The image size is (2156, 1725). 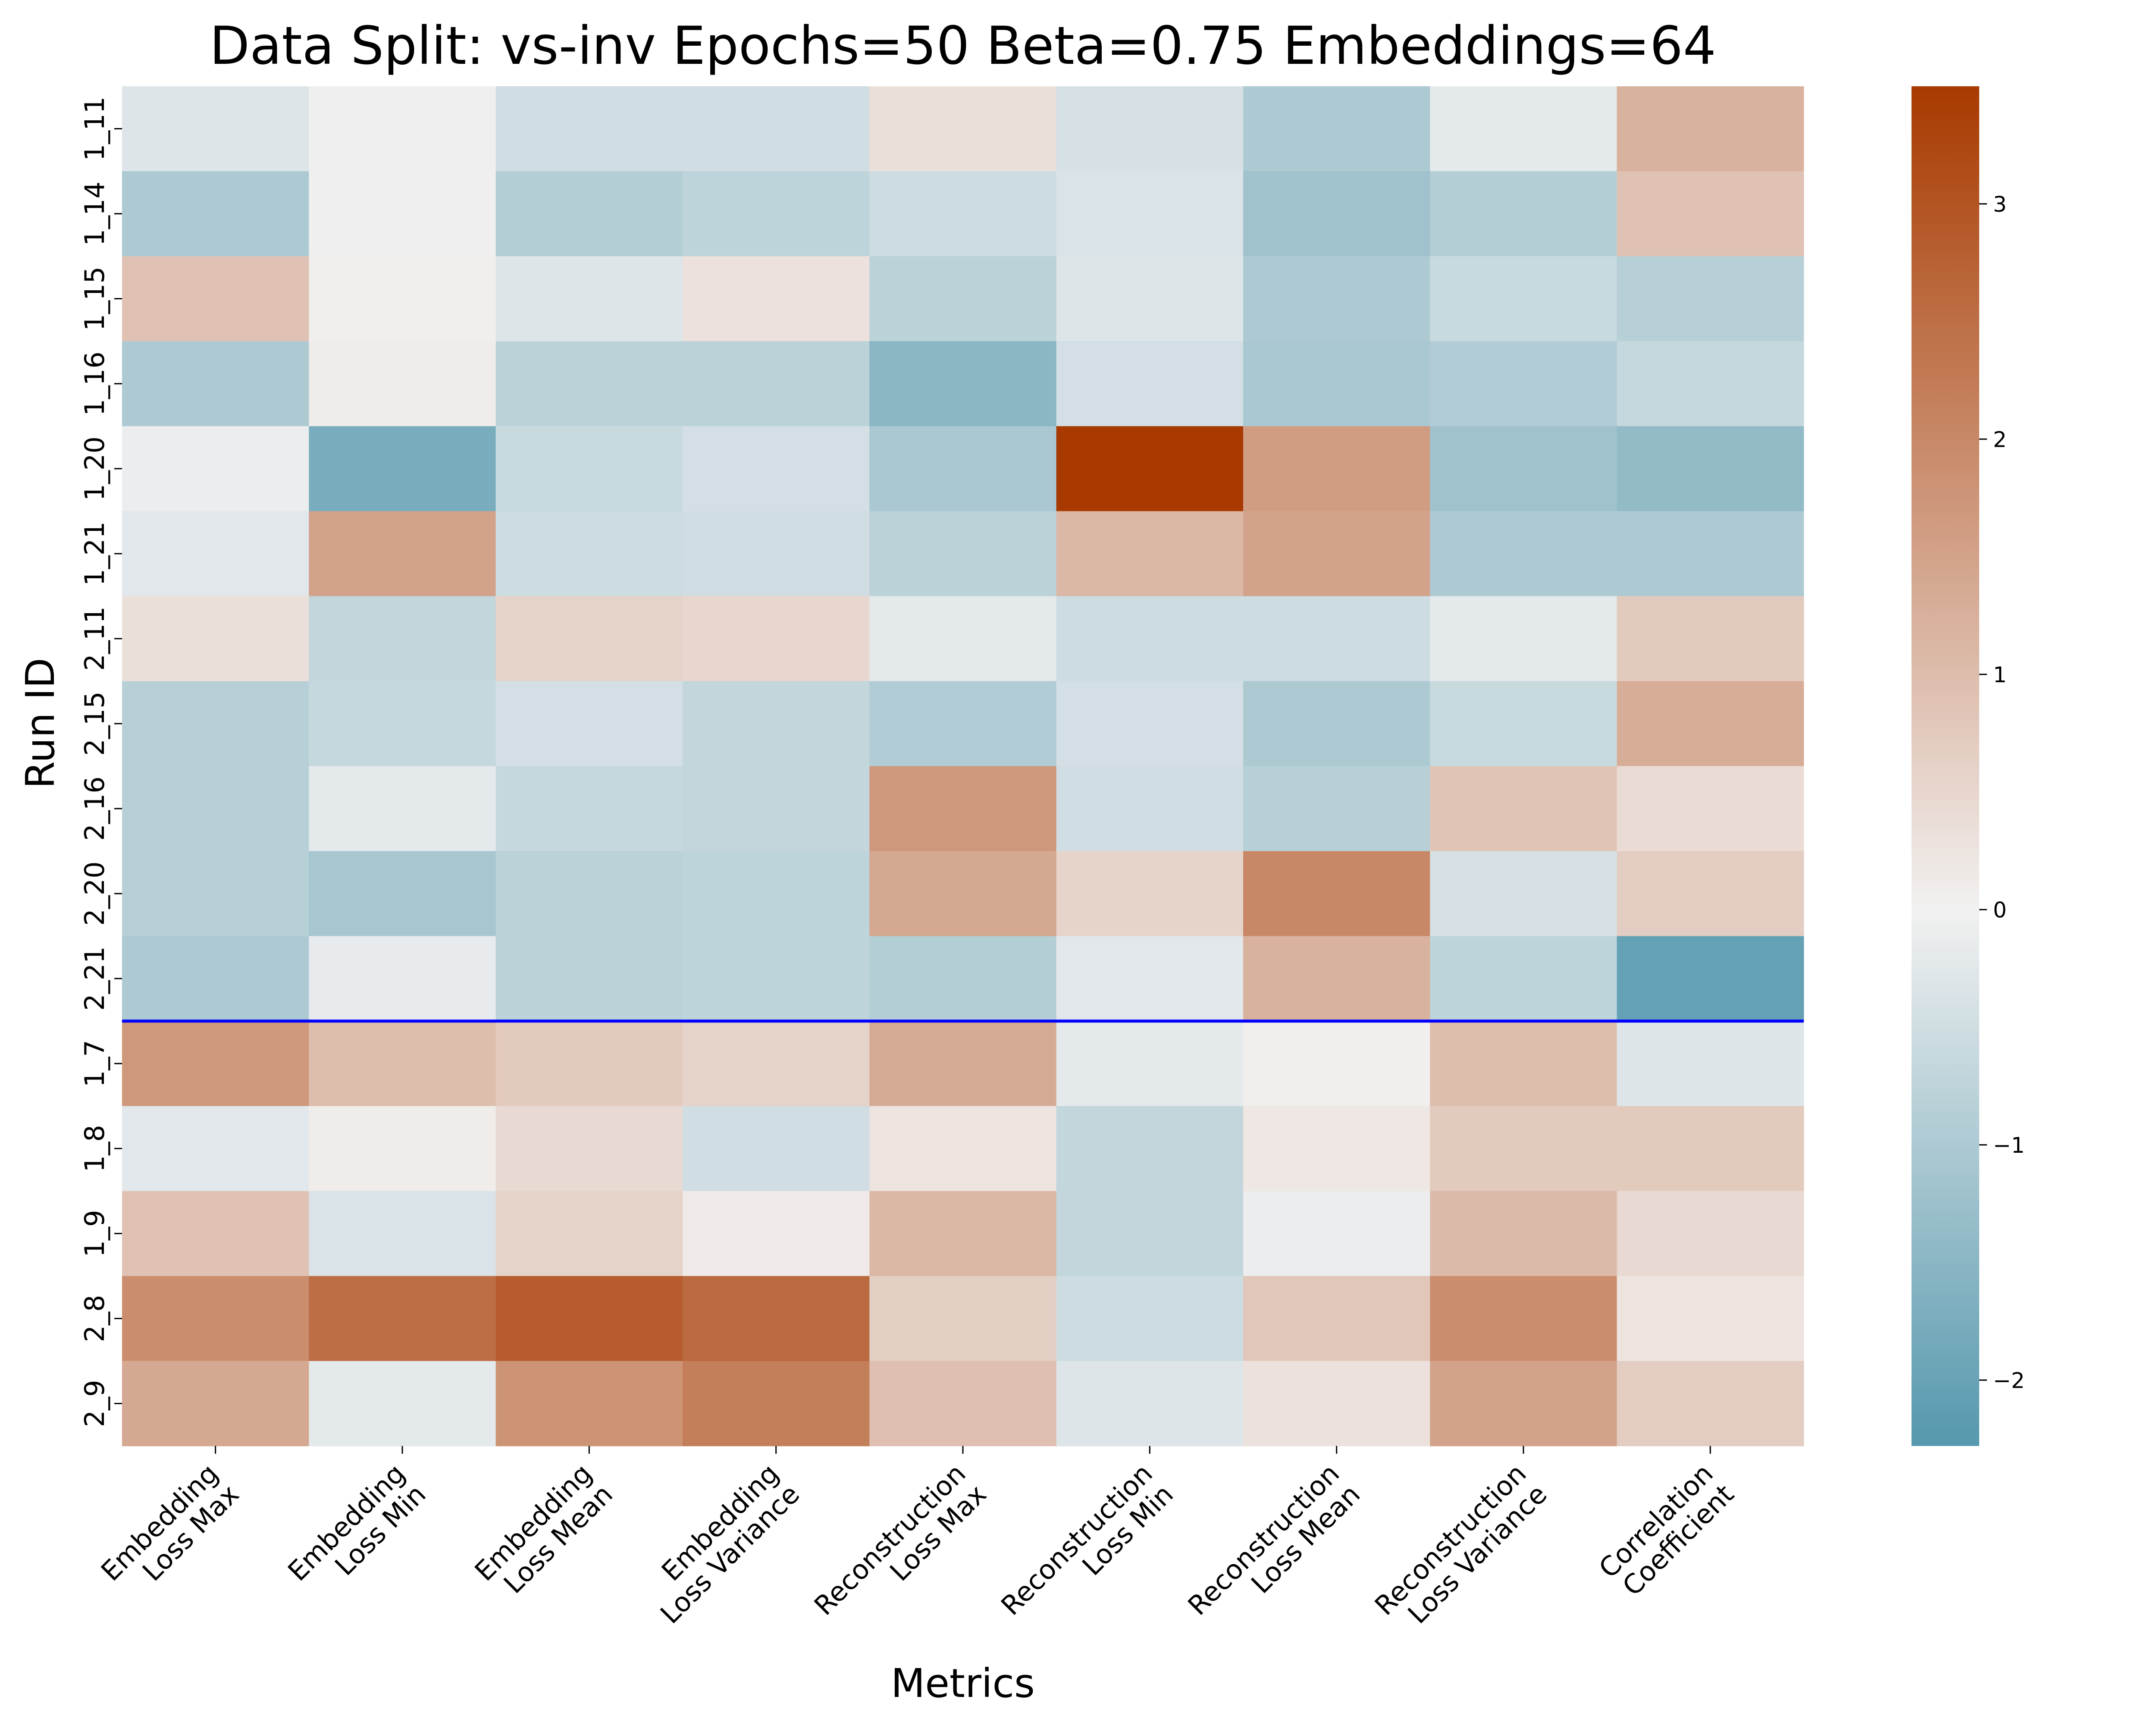 I want to click on colorbar, so click(x=1945, y=766).